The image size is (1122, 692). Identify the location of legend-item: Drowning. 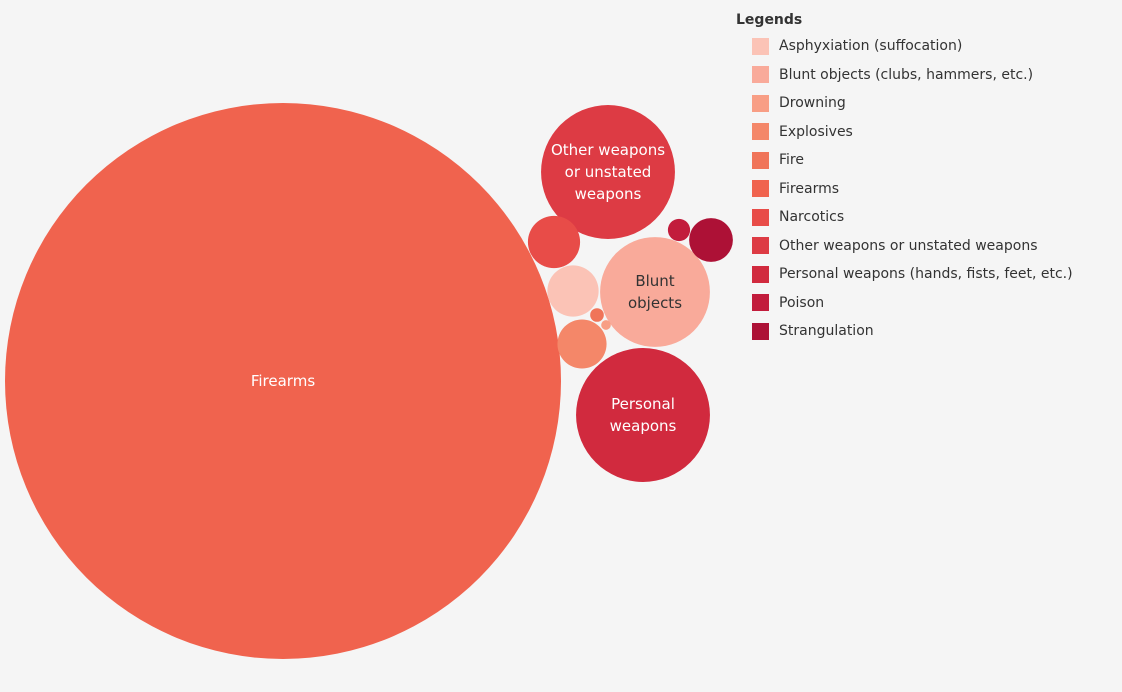
(929, 103).